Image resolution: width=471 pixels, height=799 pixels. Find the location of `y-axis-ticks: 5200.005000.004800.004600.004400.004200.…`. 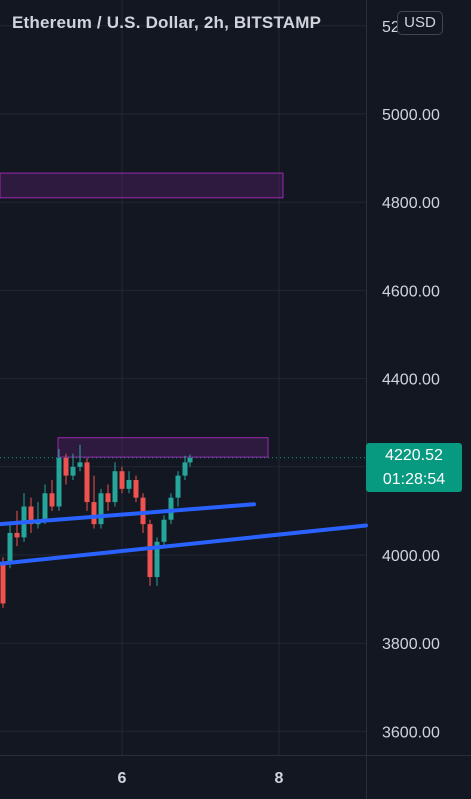

y-axis-ticks: 5200.005000.004800.004600.004400.004200.… is located at coordinates (411, 380).